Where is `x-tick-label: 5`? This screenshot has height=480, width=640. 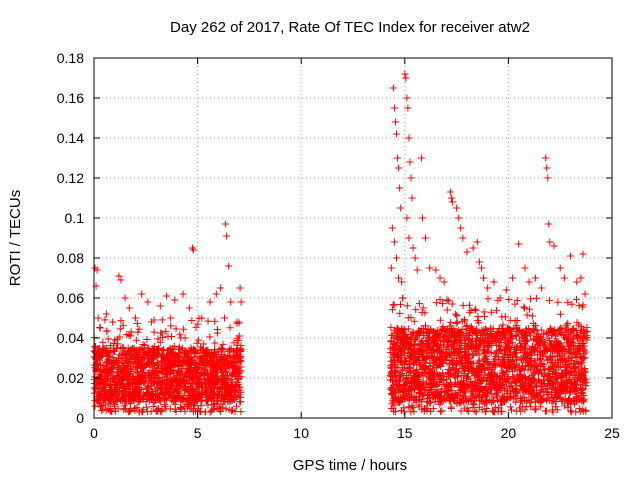
x-tick-label: 5 is located at coordinates (198, 433).